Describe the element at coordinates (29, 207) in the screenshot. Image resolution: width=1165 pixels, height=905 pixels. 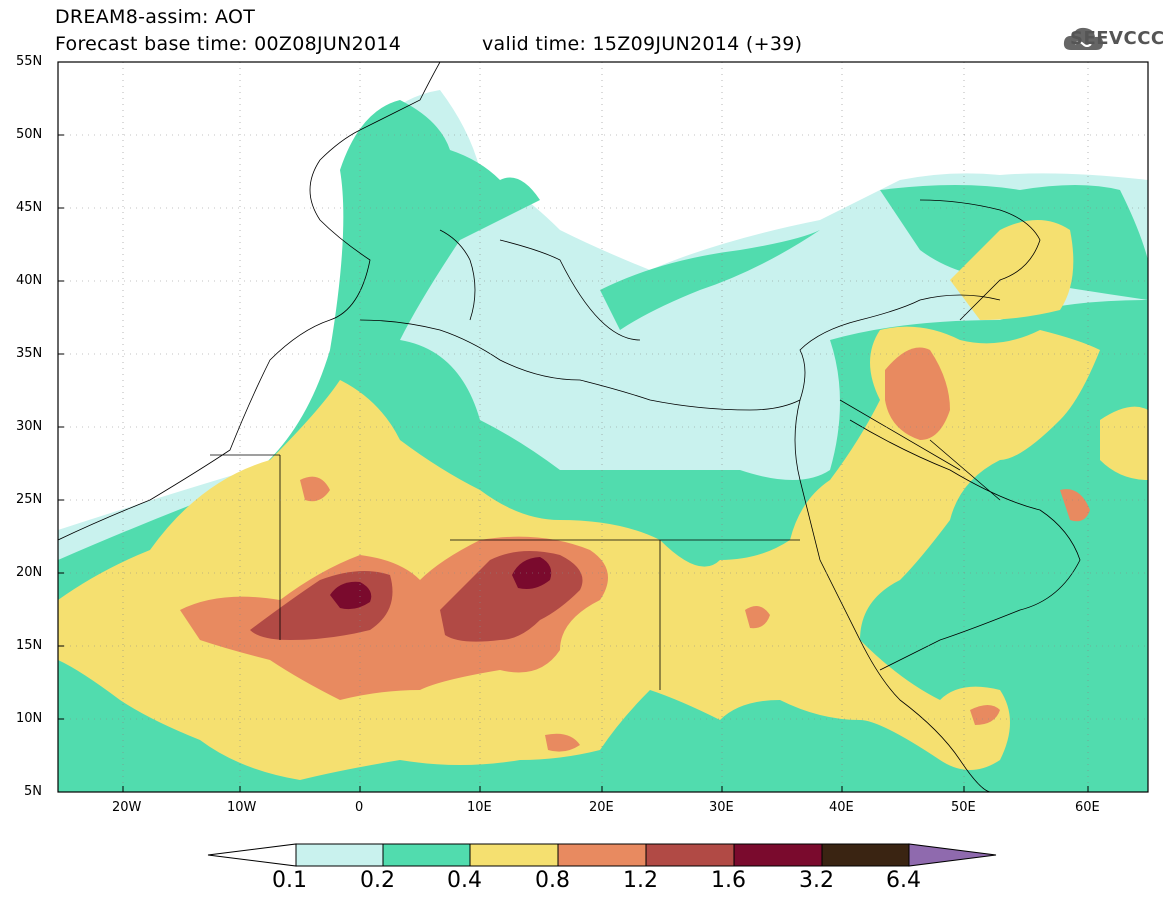
I see `lat-label: 45N` at that location.